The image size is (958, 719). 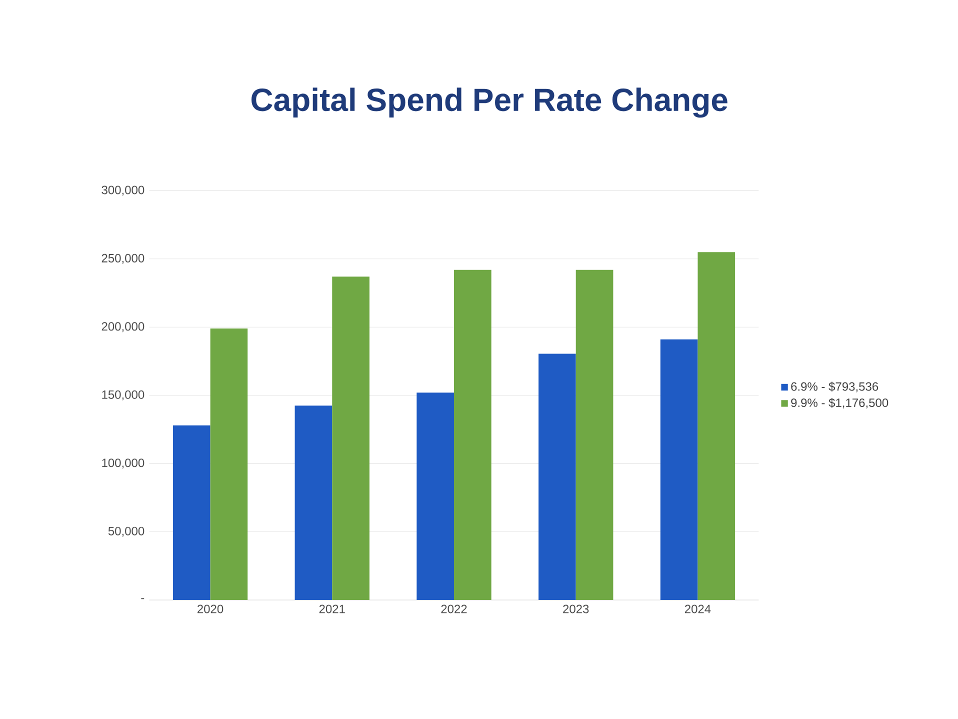 What do you see at coordinates (123, 327) in the screenshot?
I see `y-tick-label: 200,000` at bounding box center [123, 327].